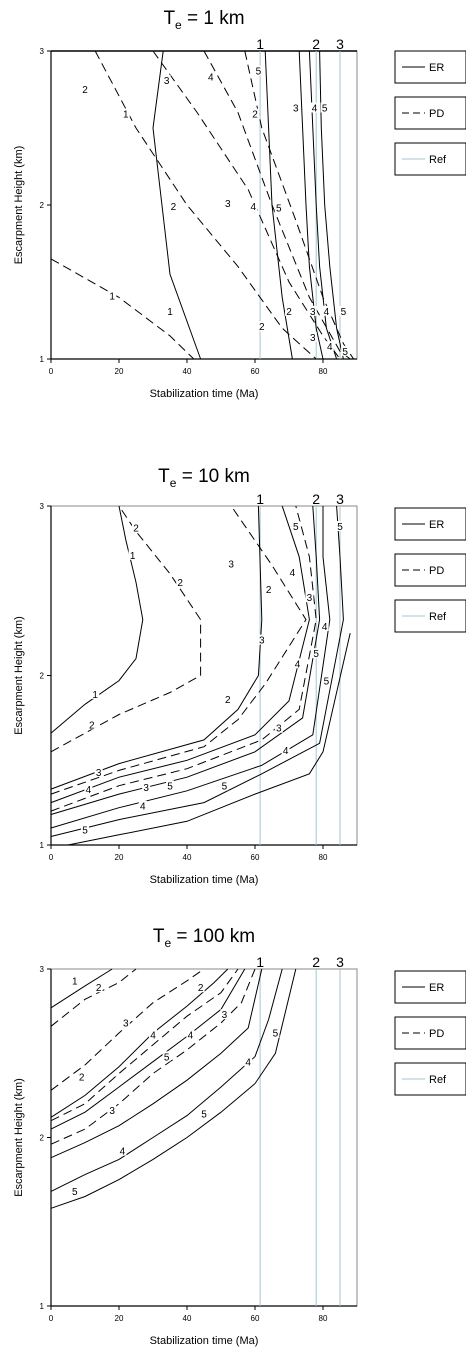  Describe the element at coordinates (316, 962) in the screenshot. I see `ref-line-label: 2` at that location.